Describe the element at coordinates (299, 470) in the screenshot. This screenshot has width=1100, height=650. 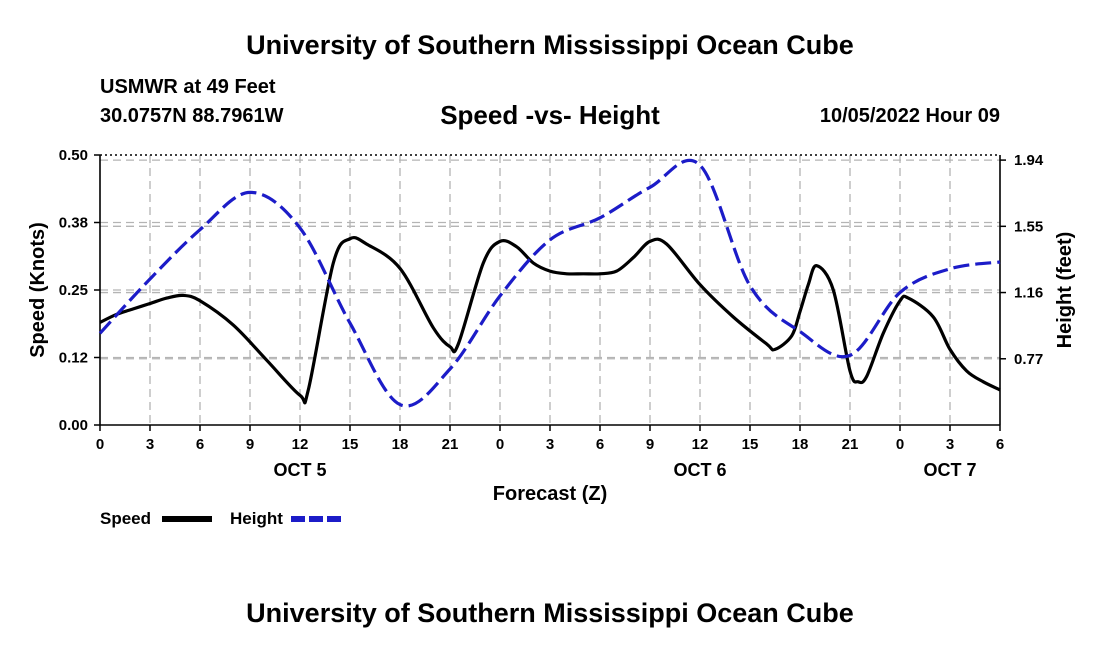
I see `day-label: OCT 5` at that location.